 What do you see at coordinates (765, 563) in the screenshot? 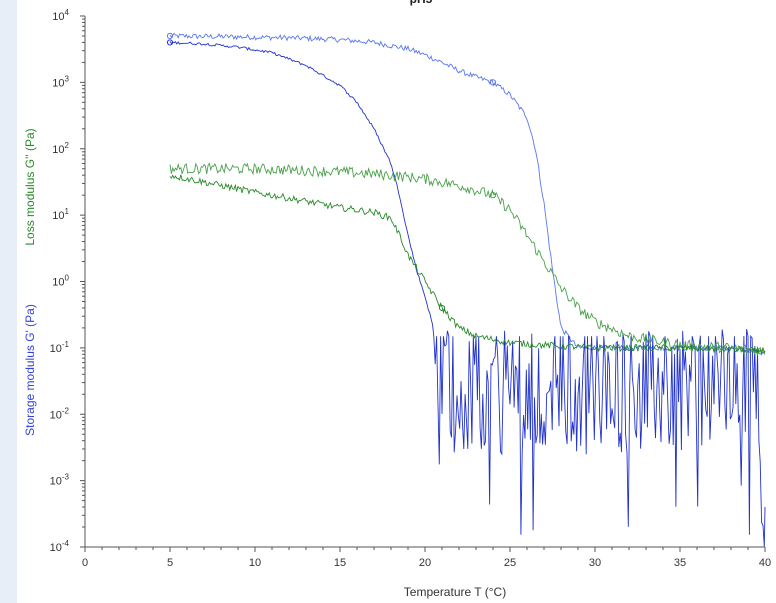
I see `x-tick-label: 40` at bounding box center [765, 563].